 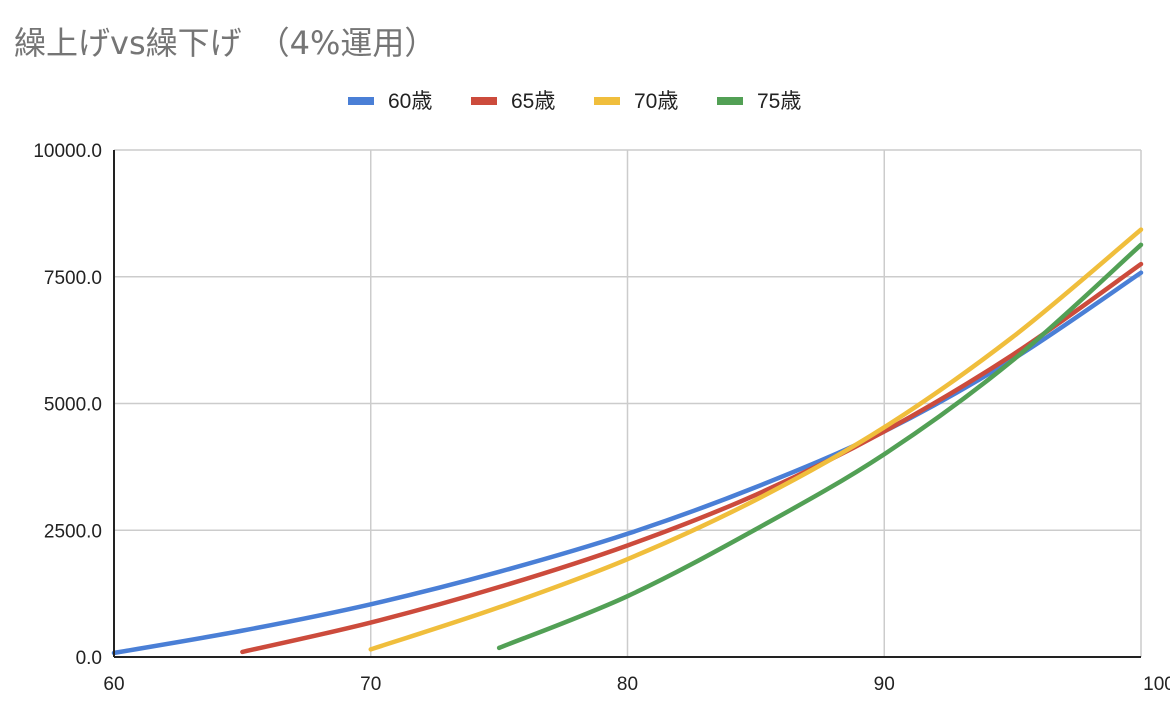 I want to click on x-tick-label: 80, so click(x=627, y=684).